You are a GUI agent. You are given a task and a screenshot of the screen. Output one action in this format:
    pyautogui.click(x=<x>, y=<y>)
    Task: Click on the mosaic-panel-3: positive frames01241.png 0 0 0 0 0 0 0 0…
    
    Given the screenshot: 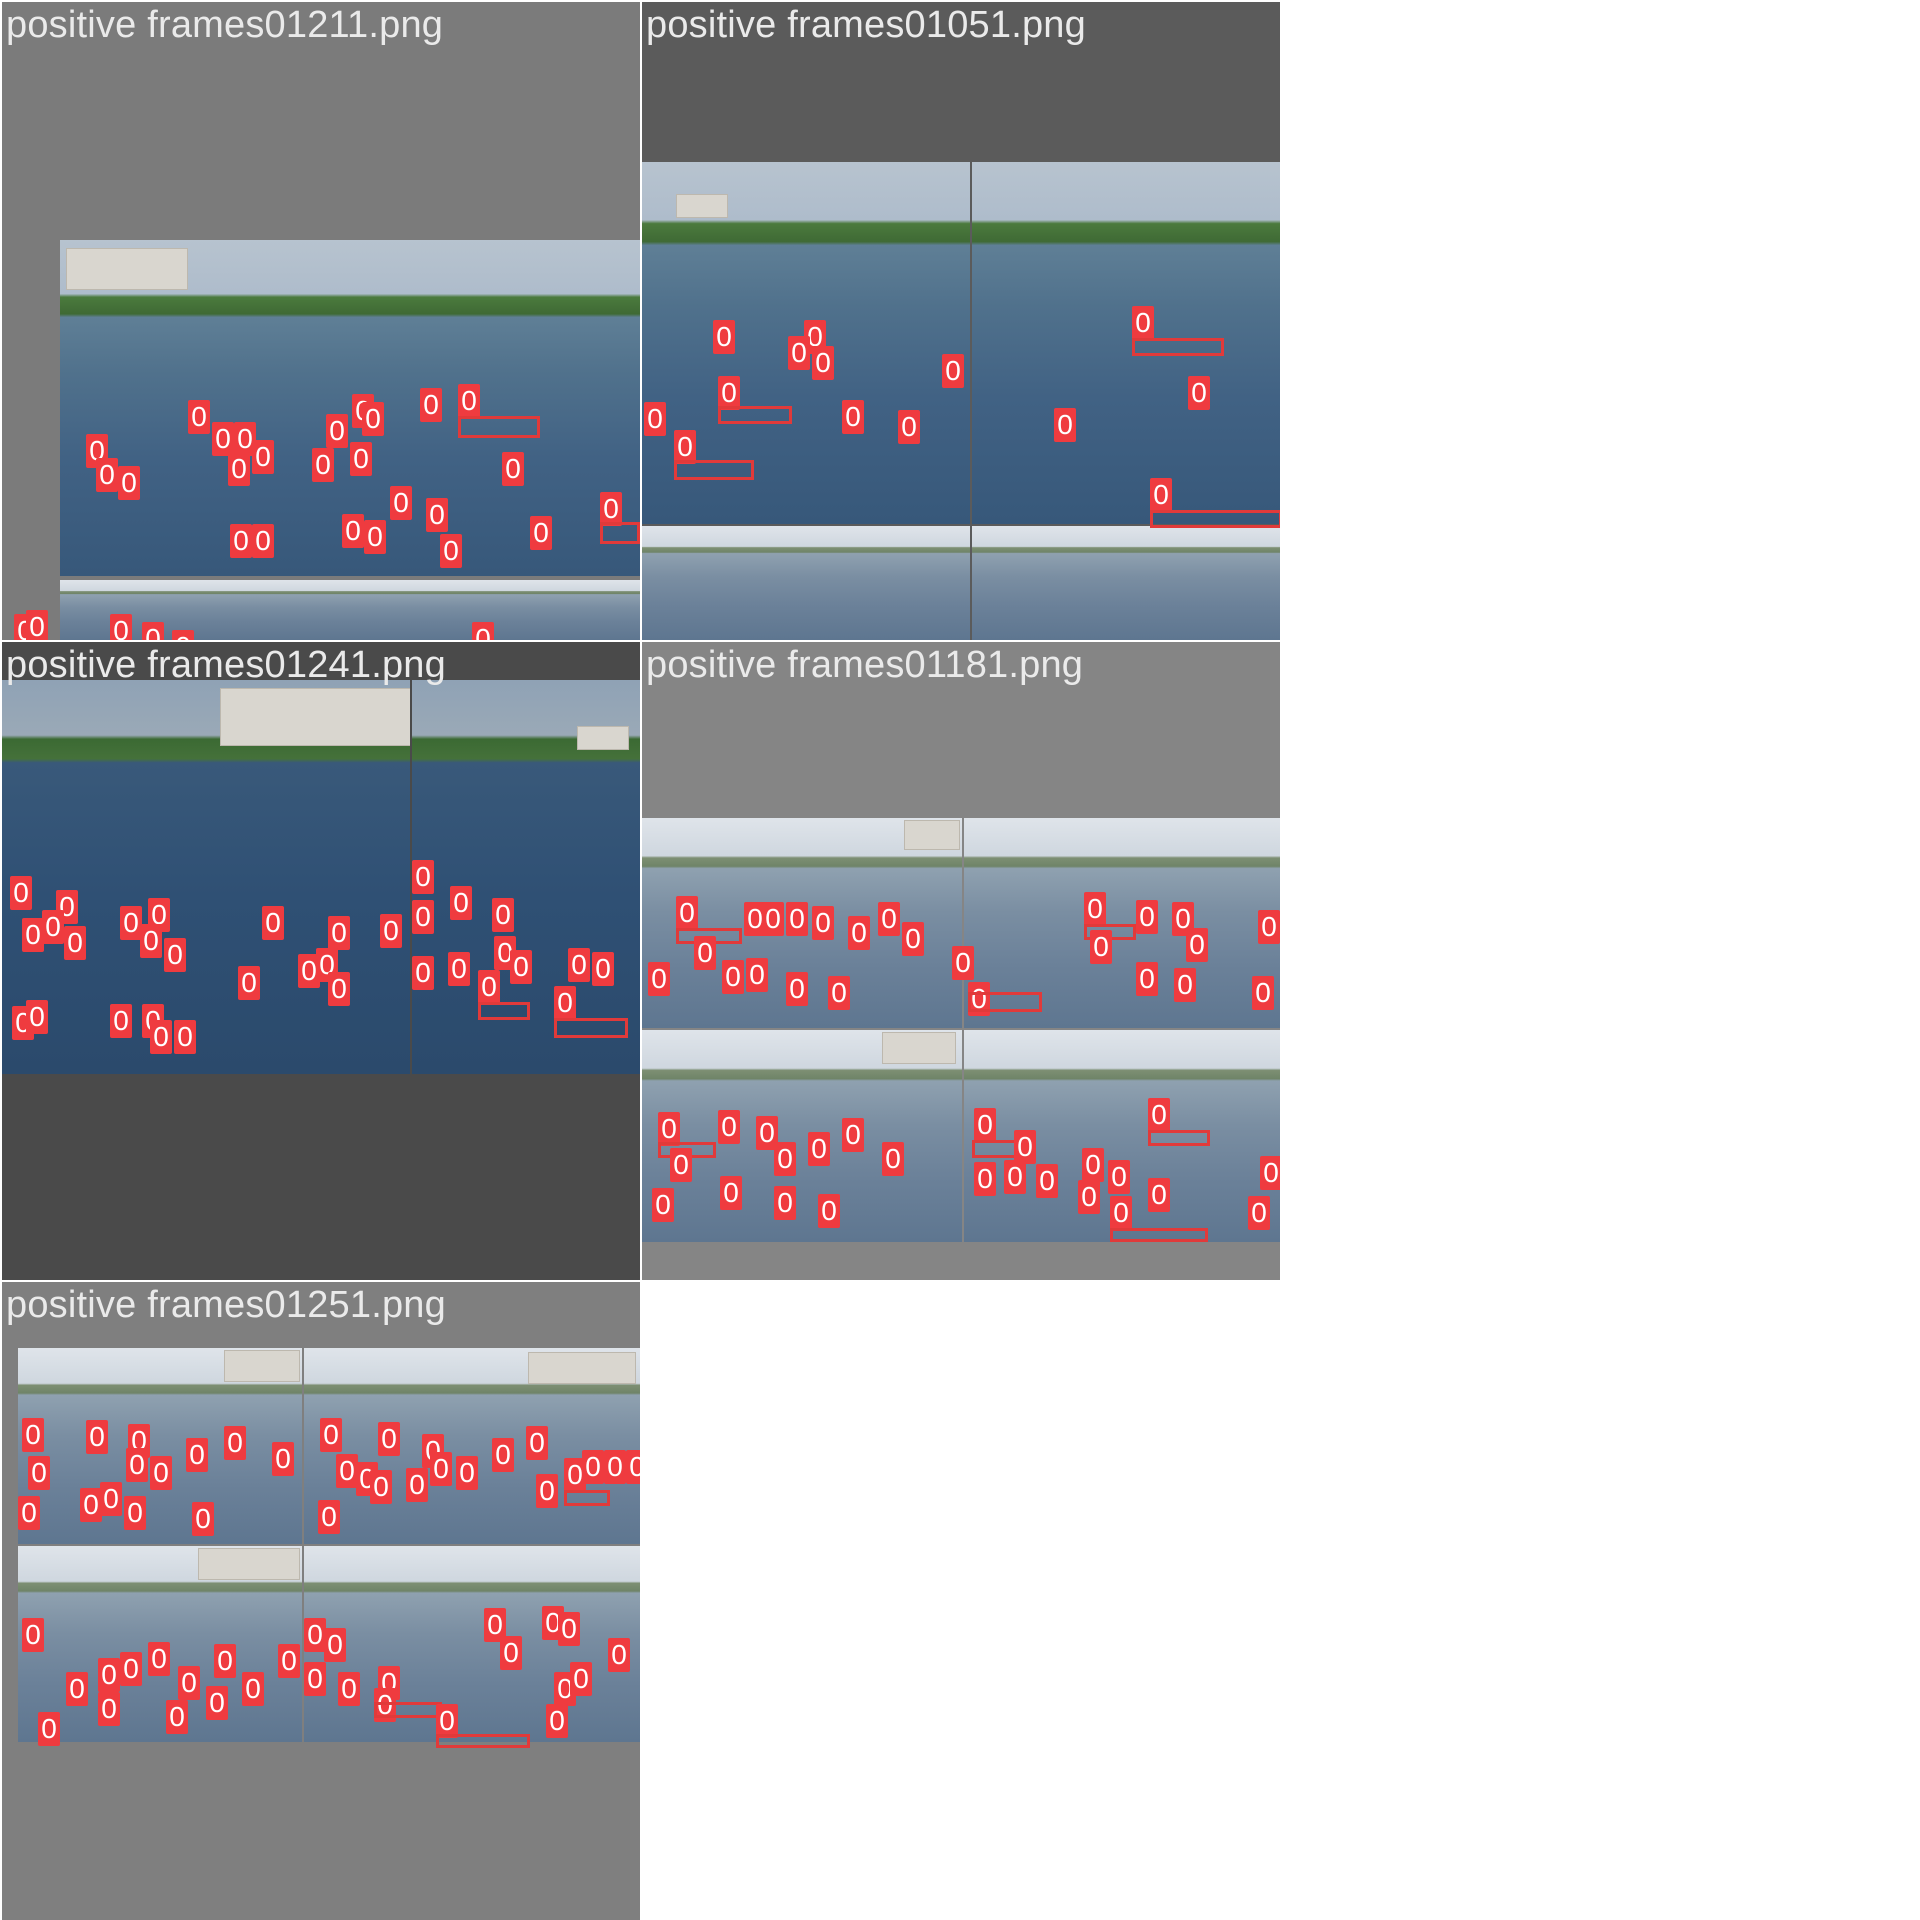 What is the action you would take?
    pyautogui.click(x=321, y=961)
    